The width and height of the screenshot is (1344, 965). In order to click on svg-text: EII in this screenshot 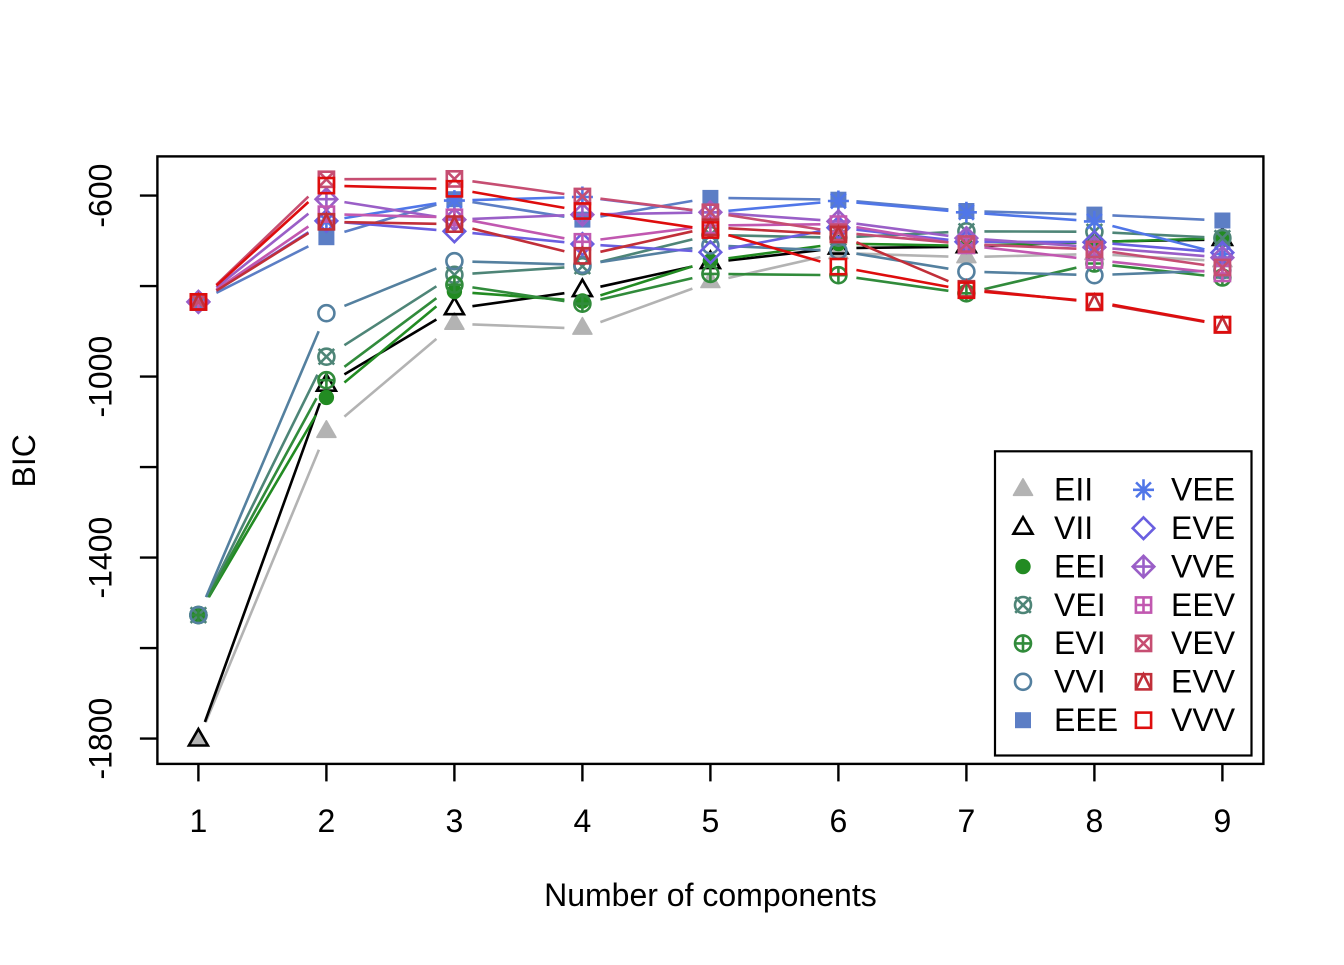, I will do `click(1073, 490)`.